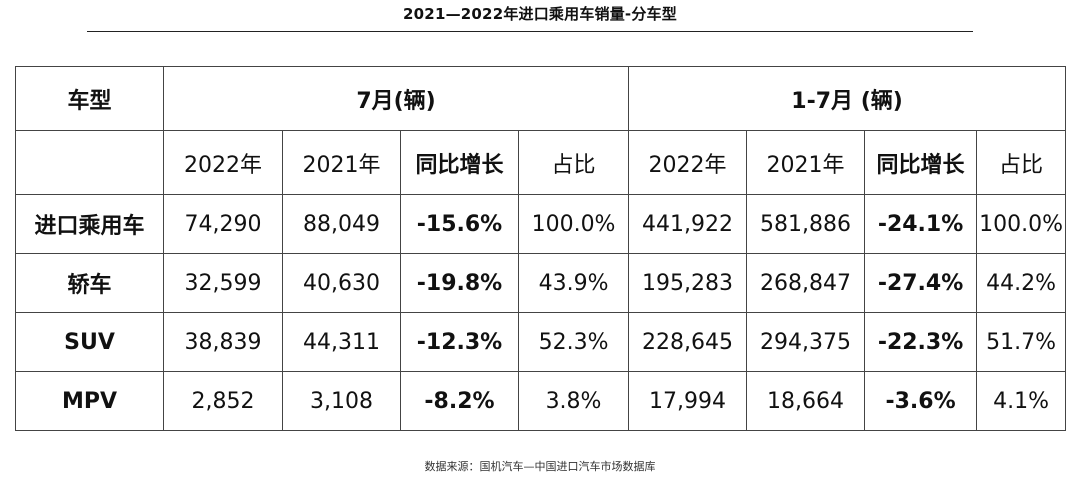 Image resolution: width=1080 pixels, height=482 pixels. I want to click on table-cell: 38,839, so click(223, 342).